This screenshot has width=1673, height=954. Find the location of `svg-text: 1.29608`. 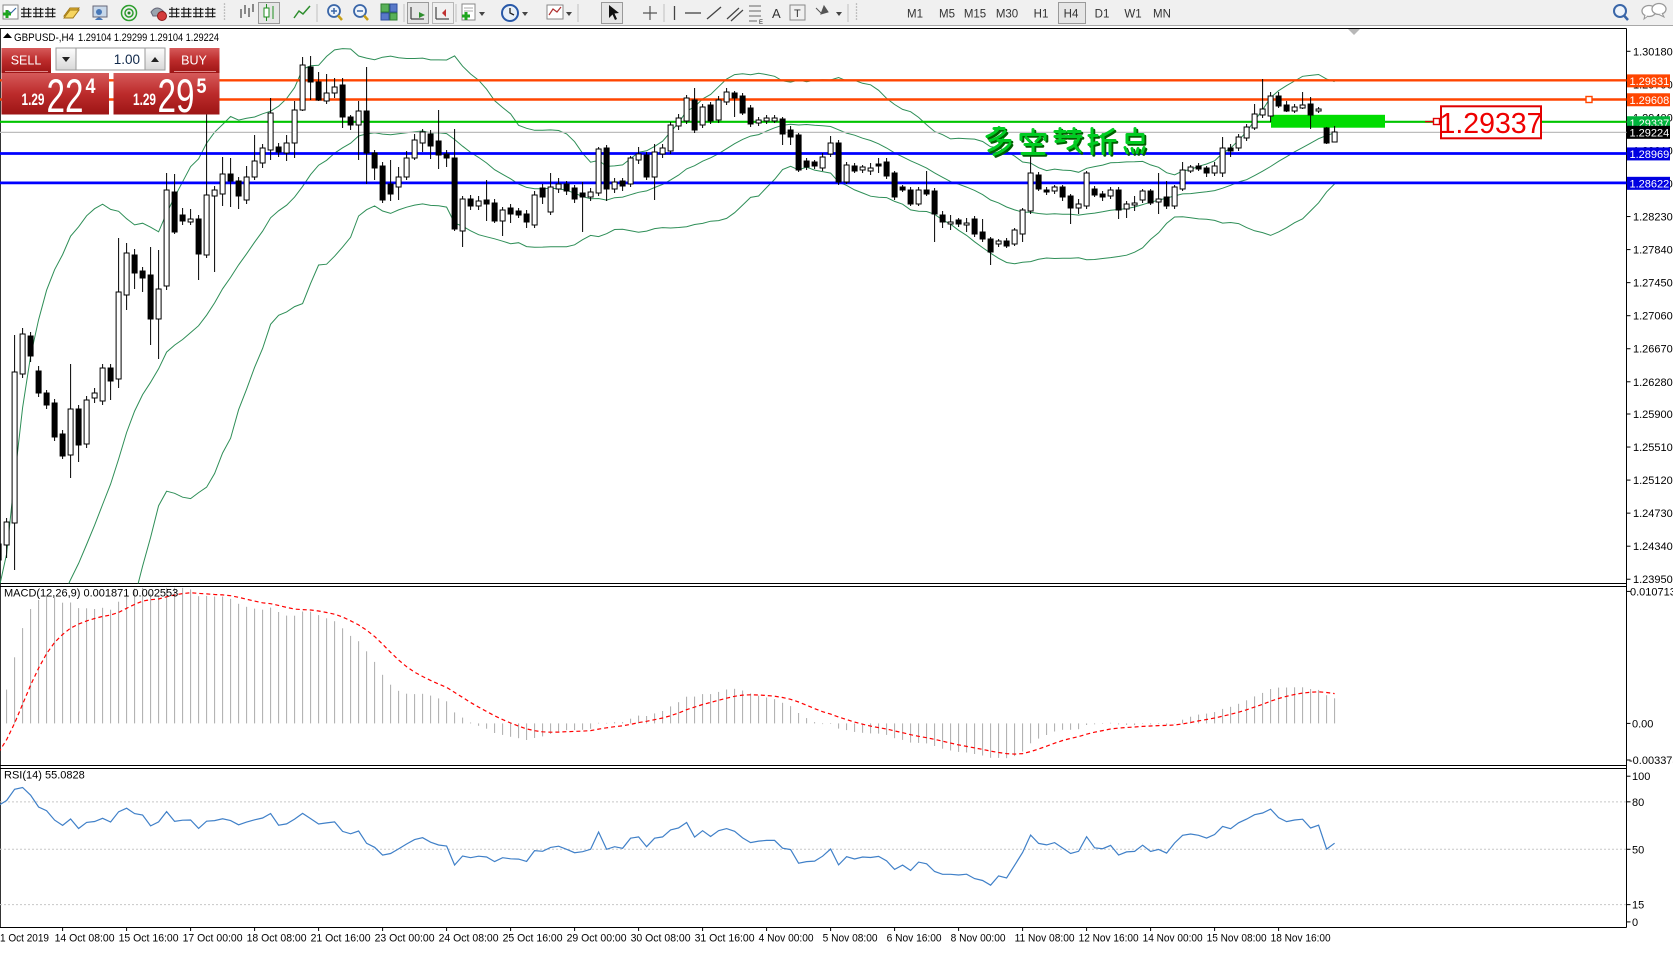

svg-text: 1.29608 is located at coordinates (1650, 101).